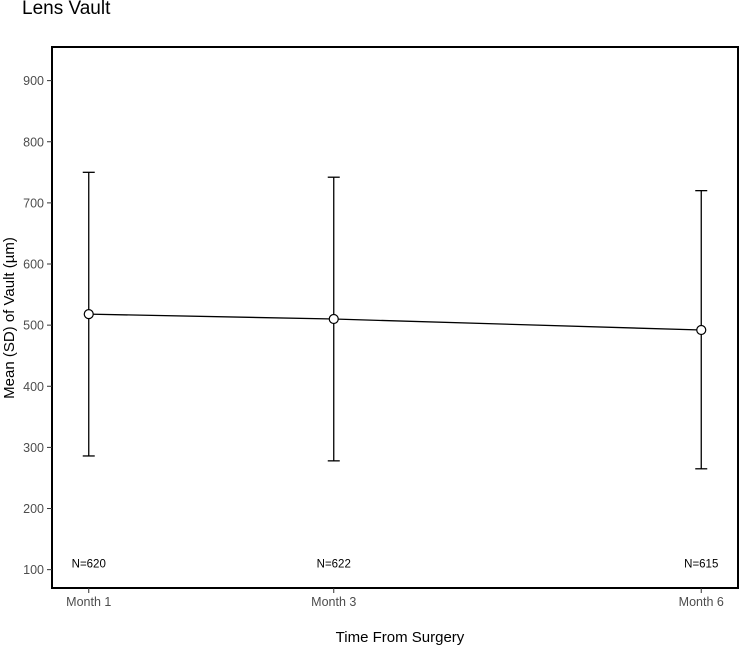 The image size is (750, 646). I want to click on x-axis-title: Time From Surgery, so click(400, 637).